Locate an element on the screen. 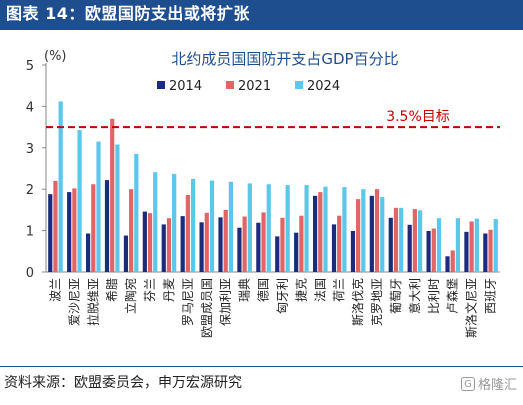  reference-line-label: 3.5%目标 is located at coordinates (418, 117).